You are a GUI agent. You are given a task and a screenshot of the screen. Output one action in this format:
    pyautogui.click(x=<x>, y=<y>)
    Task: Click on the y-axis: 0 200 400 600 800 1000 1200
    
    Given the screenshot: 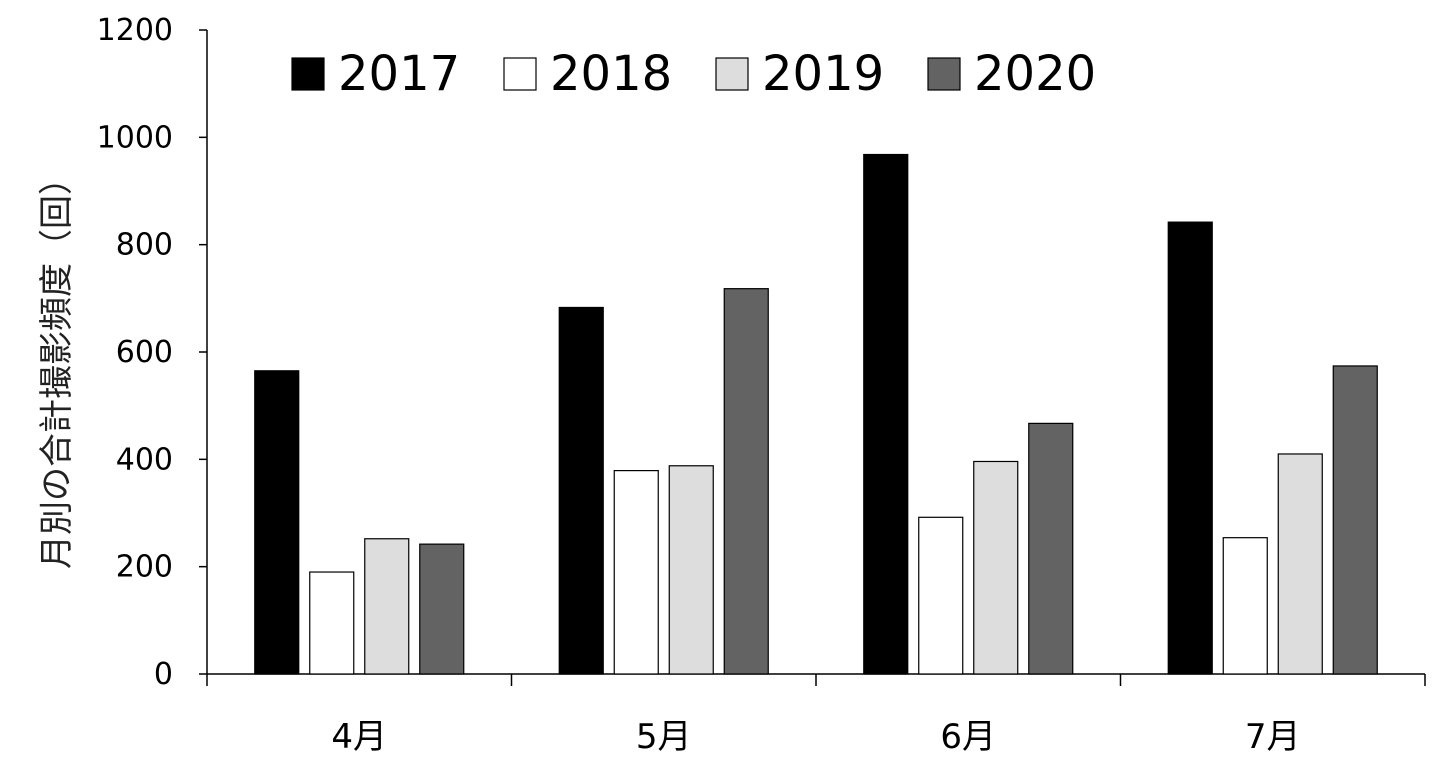 What is the action you would take?
    pyautogui.click(x=152, y=352)
    